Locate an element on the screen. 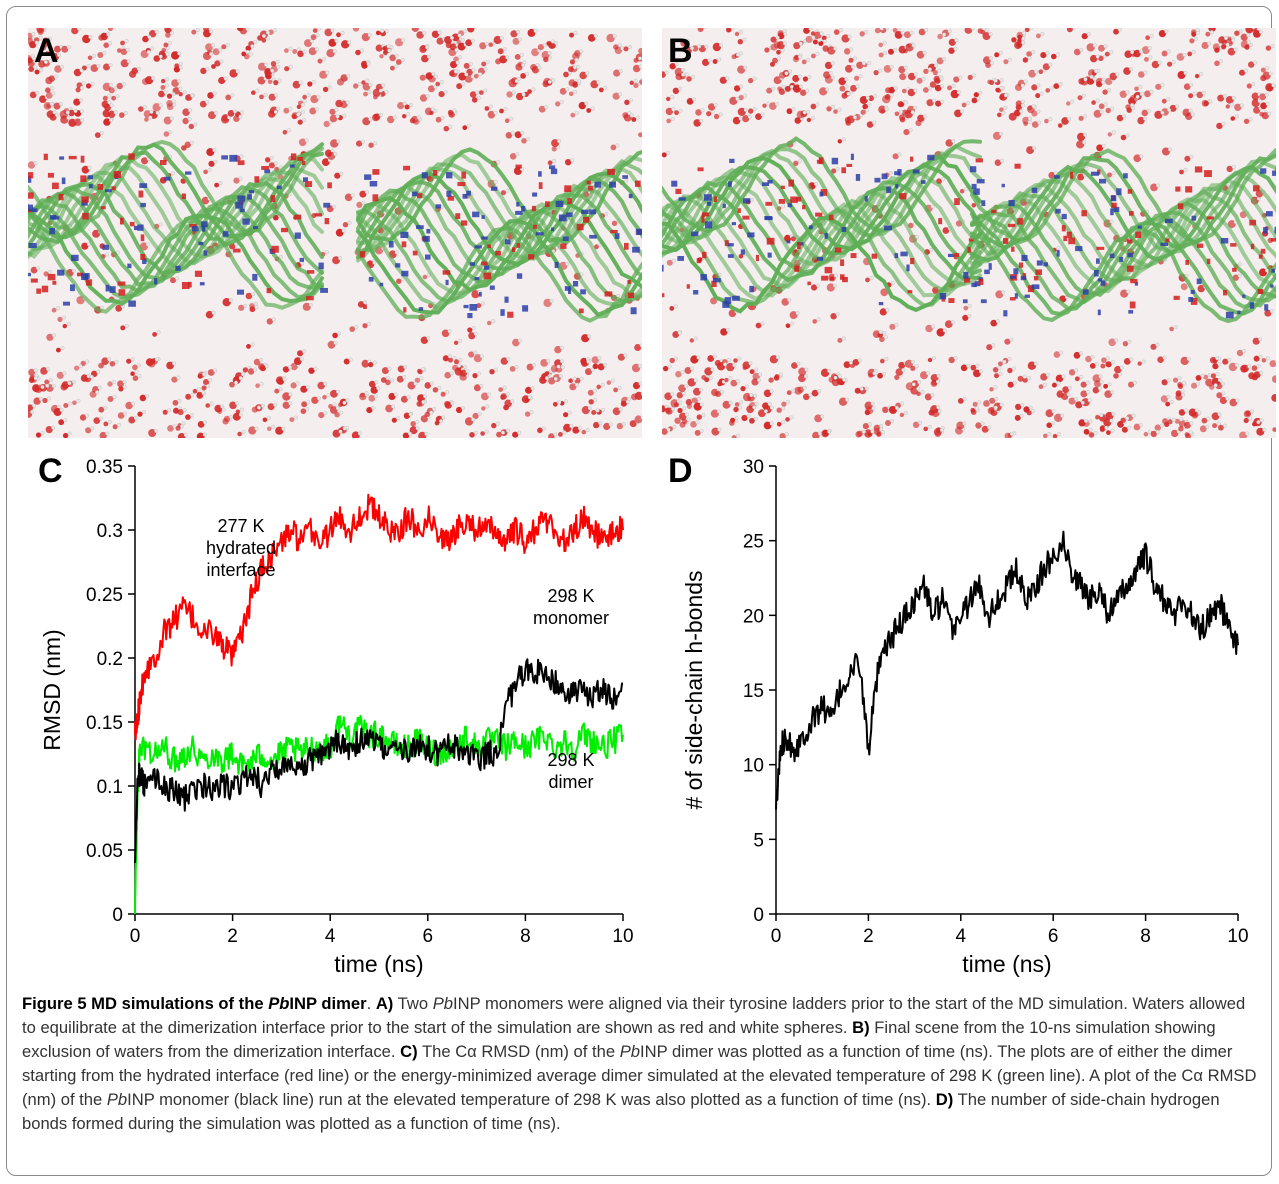  panel-c-letter: C is located at coordinates (50, 471).